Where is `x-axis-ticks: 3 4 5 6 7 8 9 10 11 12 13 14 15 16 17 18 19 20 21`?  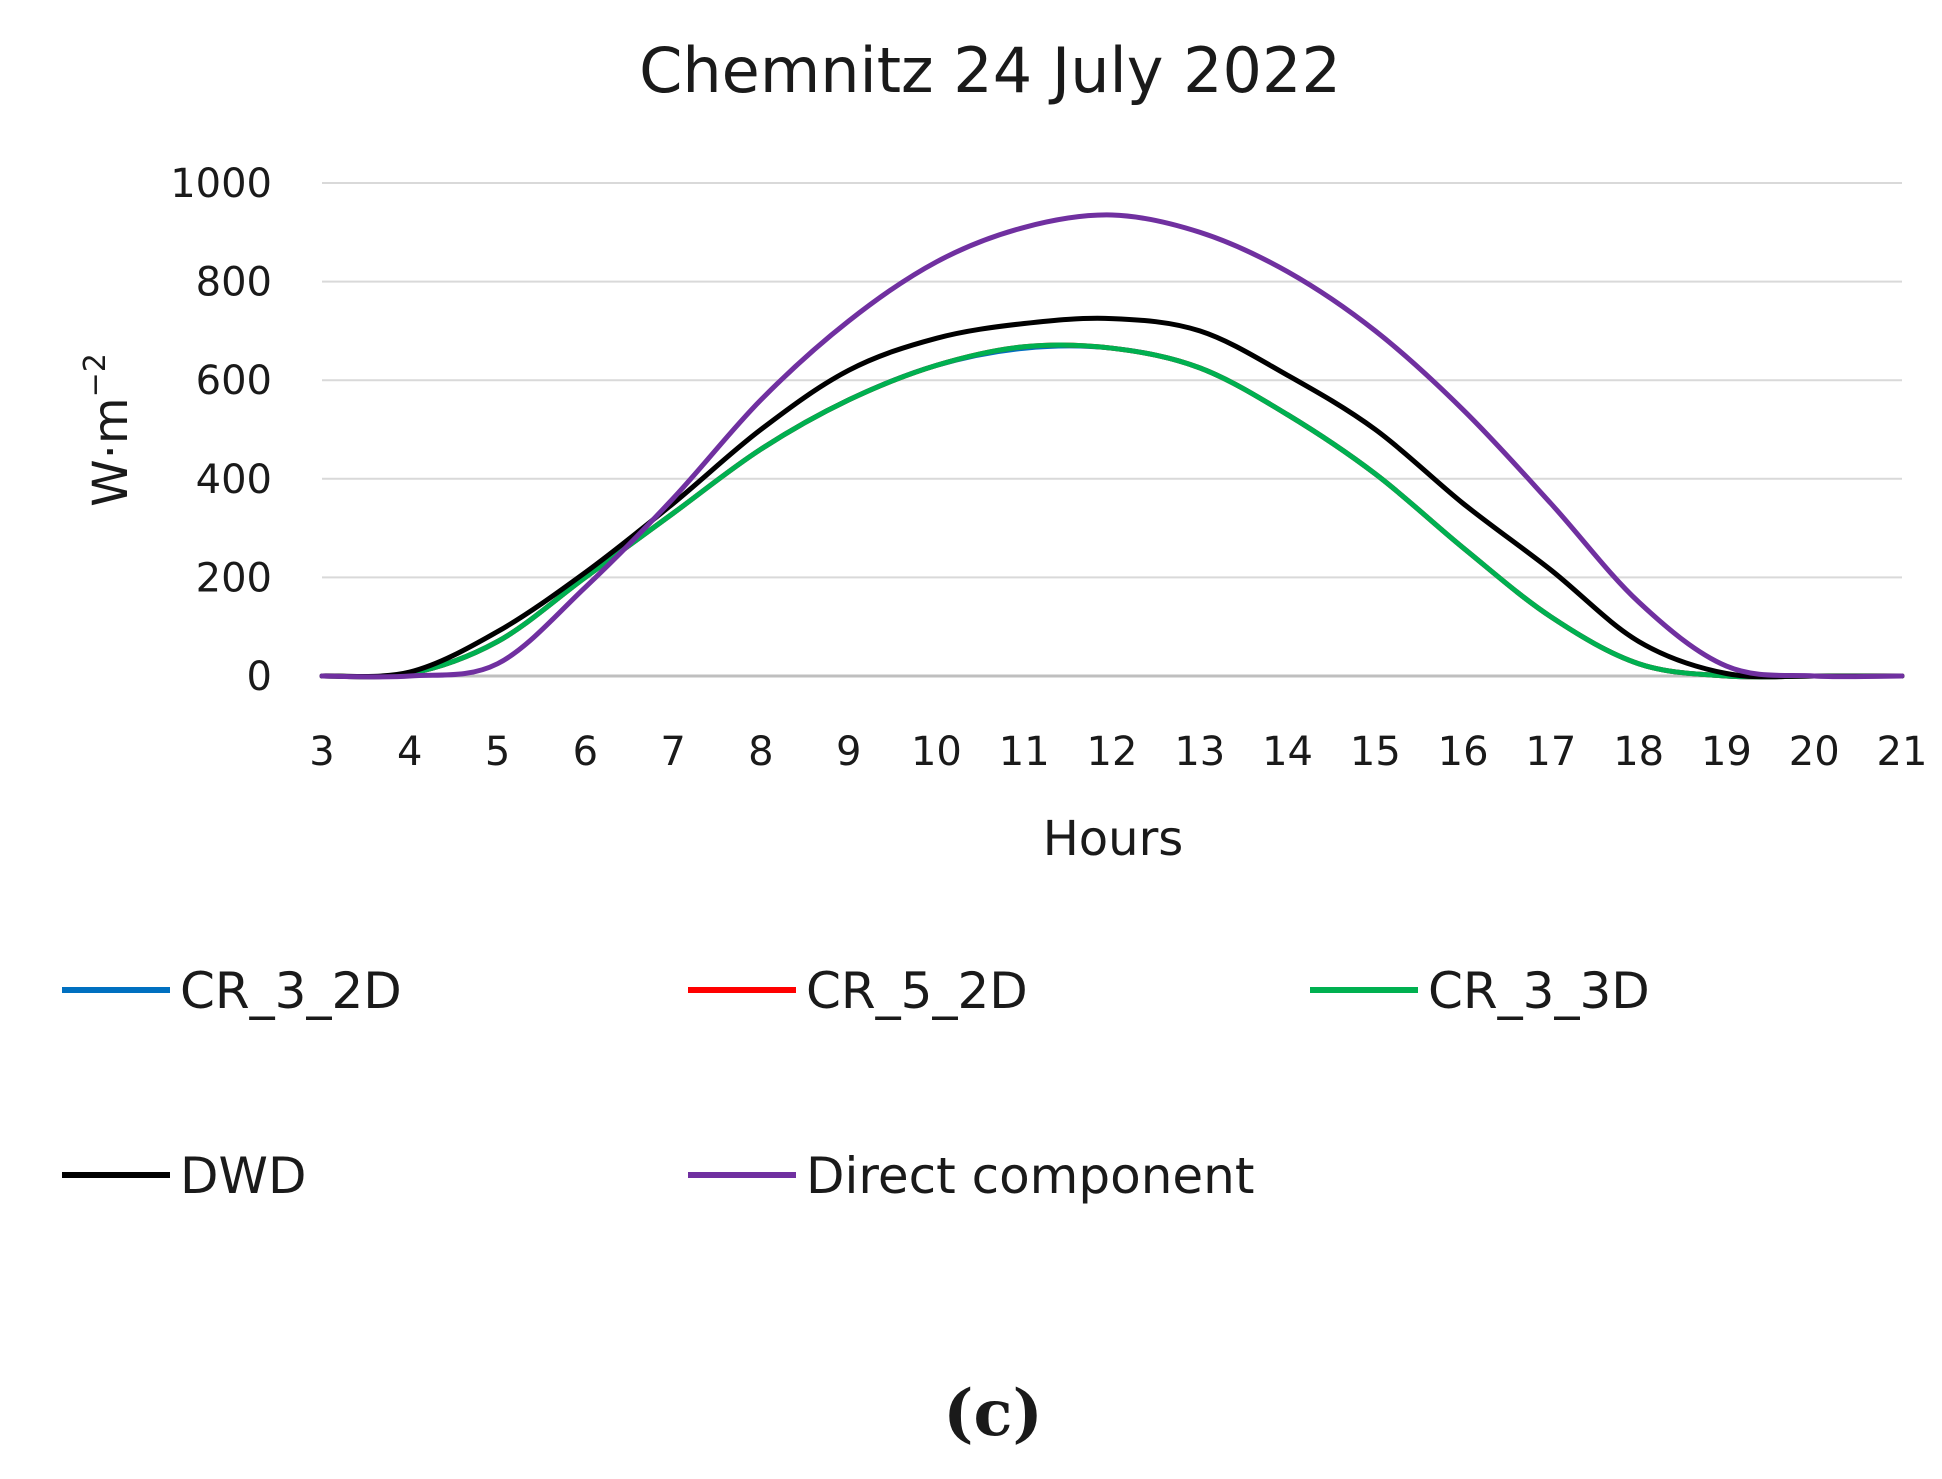 x-axis-ticks: 3 4 5 6 7 8 9 10 11 12 13 14 15 16 17 18 19 20 21 is located at coordinates (1118, 752).